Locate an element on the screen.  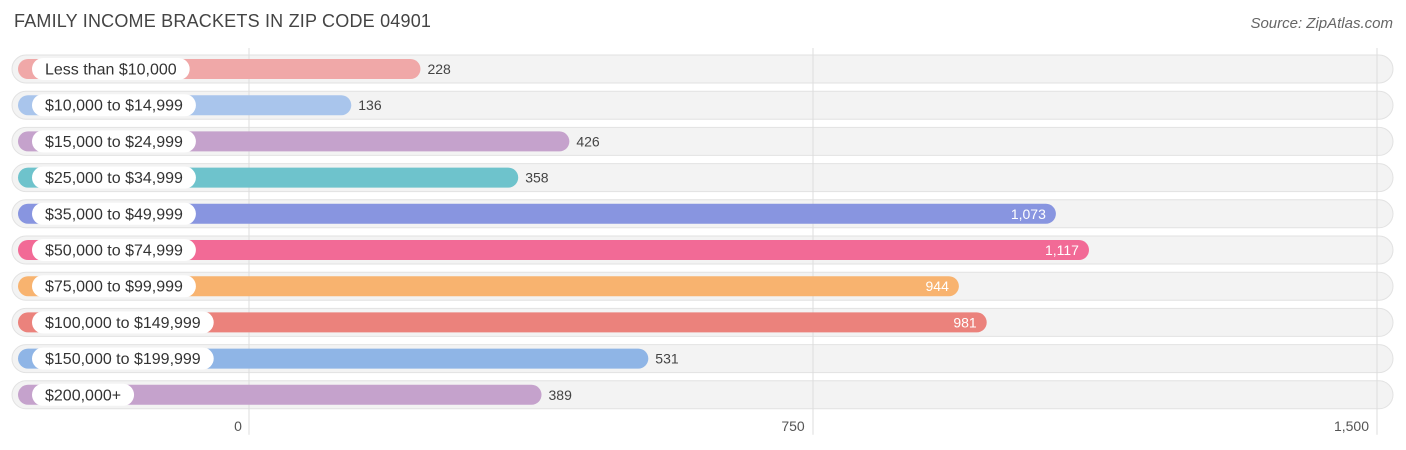
value-label: 358 is located at coordinates (537, 178).